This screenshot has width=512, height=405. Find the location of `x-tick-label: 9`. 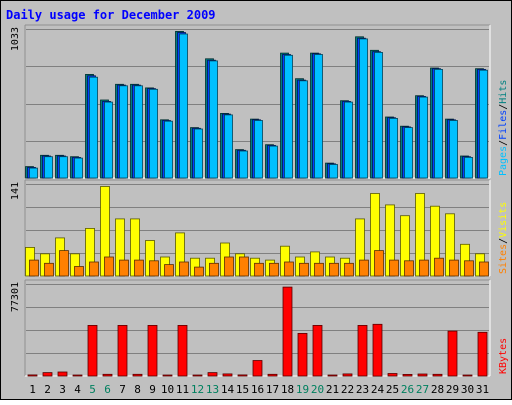

x-tick-label: 9 is located at coordinates (152, 389).